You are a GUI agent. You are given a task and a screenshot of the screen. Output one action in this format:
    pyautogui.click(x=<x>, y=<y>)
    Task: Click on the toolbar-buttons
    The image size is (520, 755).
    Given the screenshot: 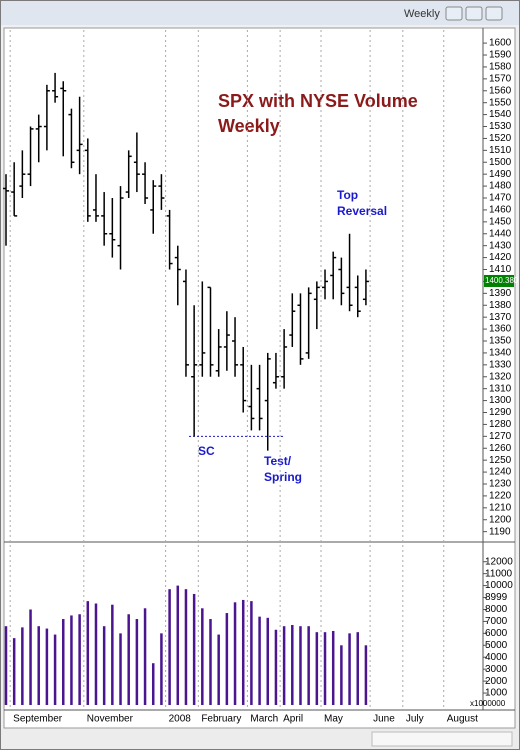 What is the action you would take?
    pyautogui.click(x=442, y=739)
    